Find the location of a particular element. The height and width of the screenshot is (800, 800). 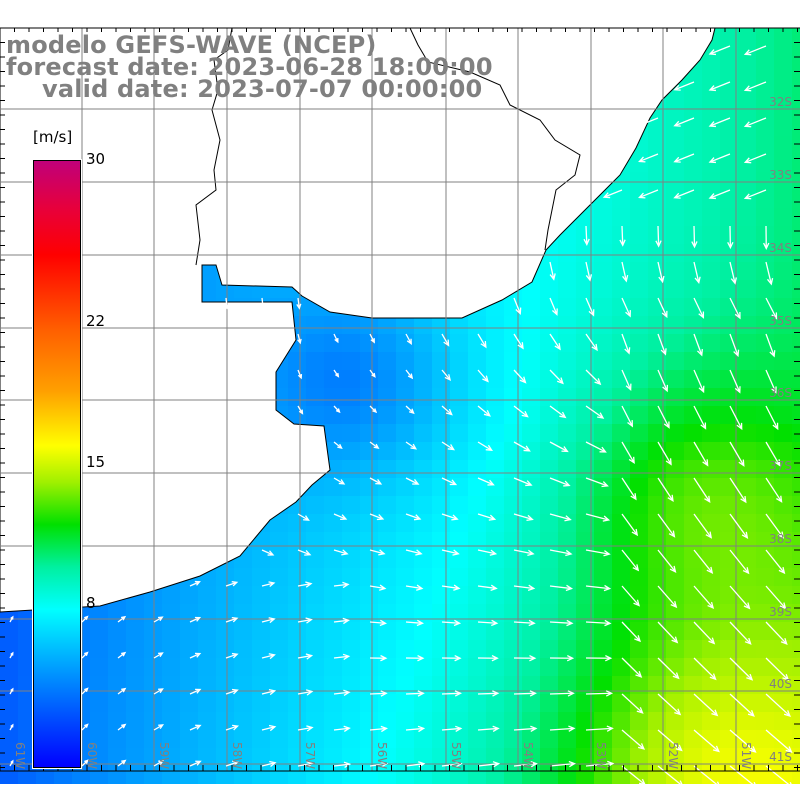

title-forecast-date: forecast date: 2023-06-28 18:00:00 is located at coordinates (249, 67).